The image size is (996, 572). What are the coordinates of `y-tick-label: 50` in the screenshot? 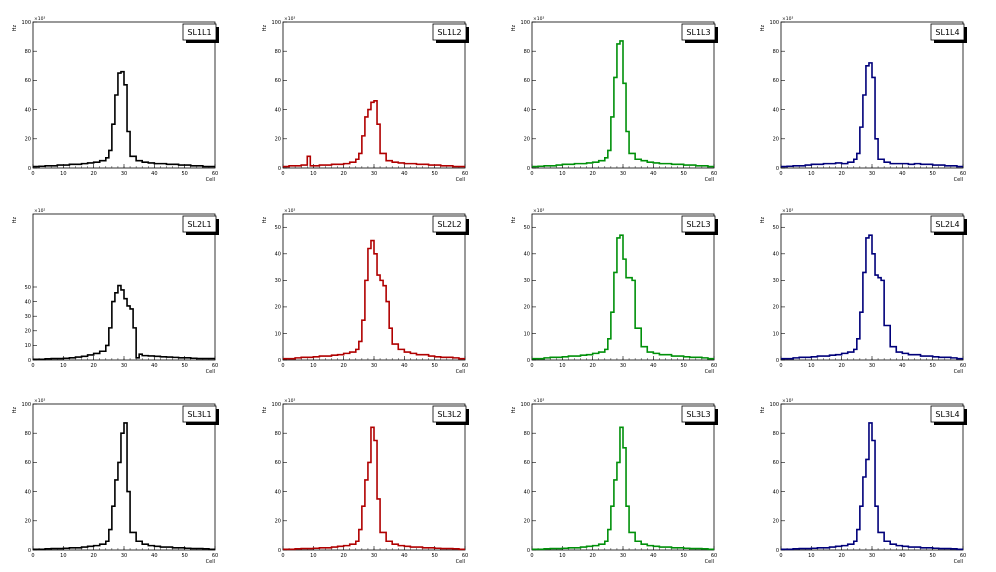 It's located at (776, 228).